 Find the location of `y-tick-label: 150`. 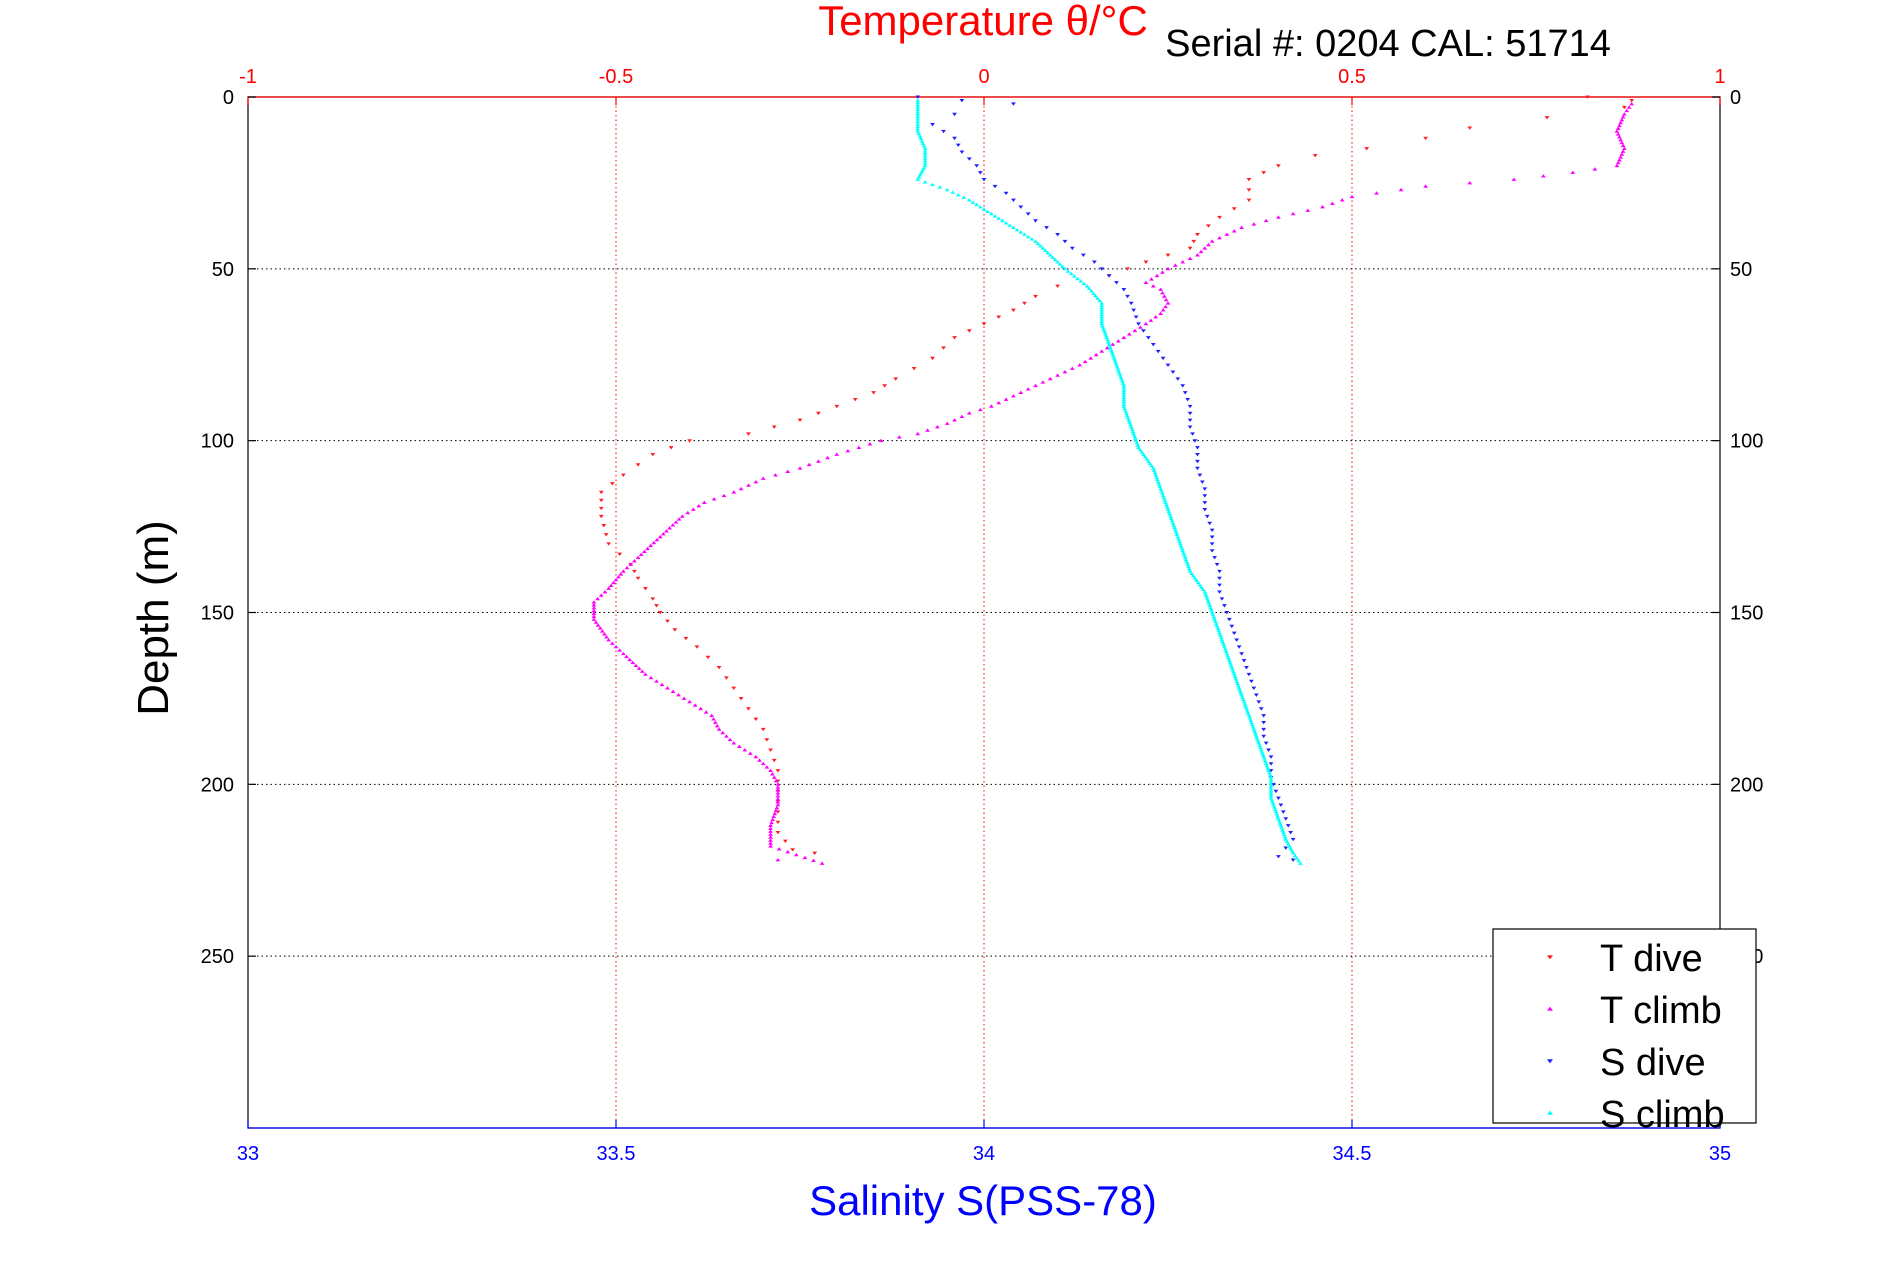

y-tick-label: 150 is located at coordinates (217, 614).